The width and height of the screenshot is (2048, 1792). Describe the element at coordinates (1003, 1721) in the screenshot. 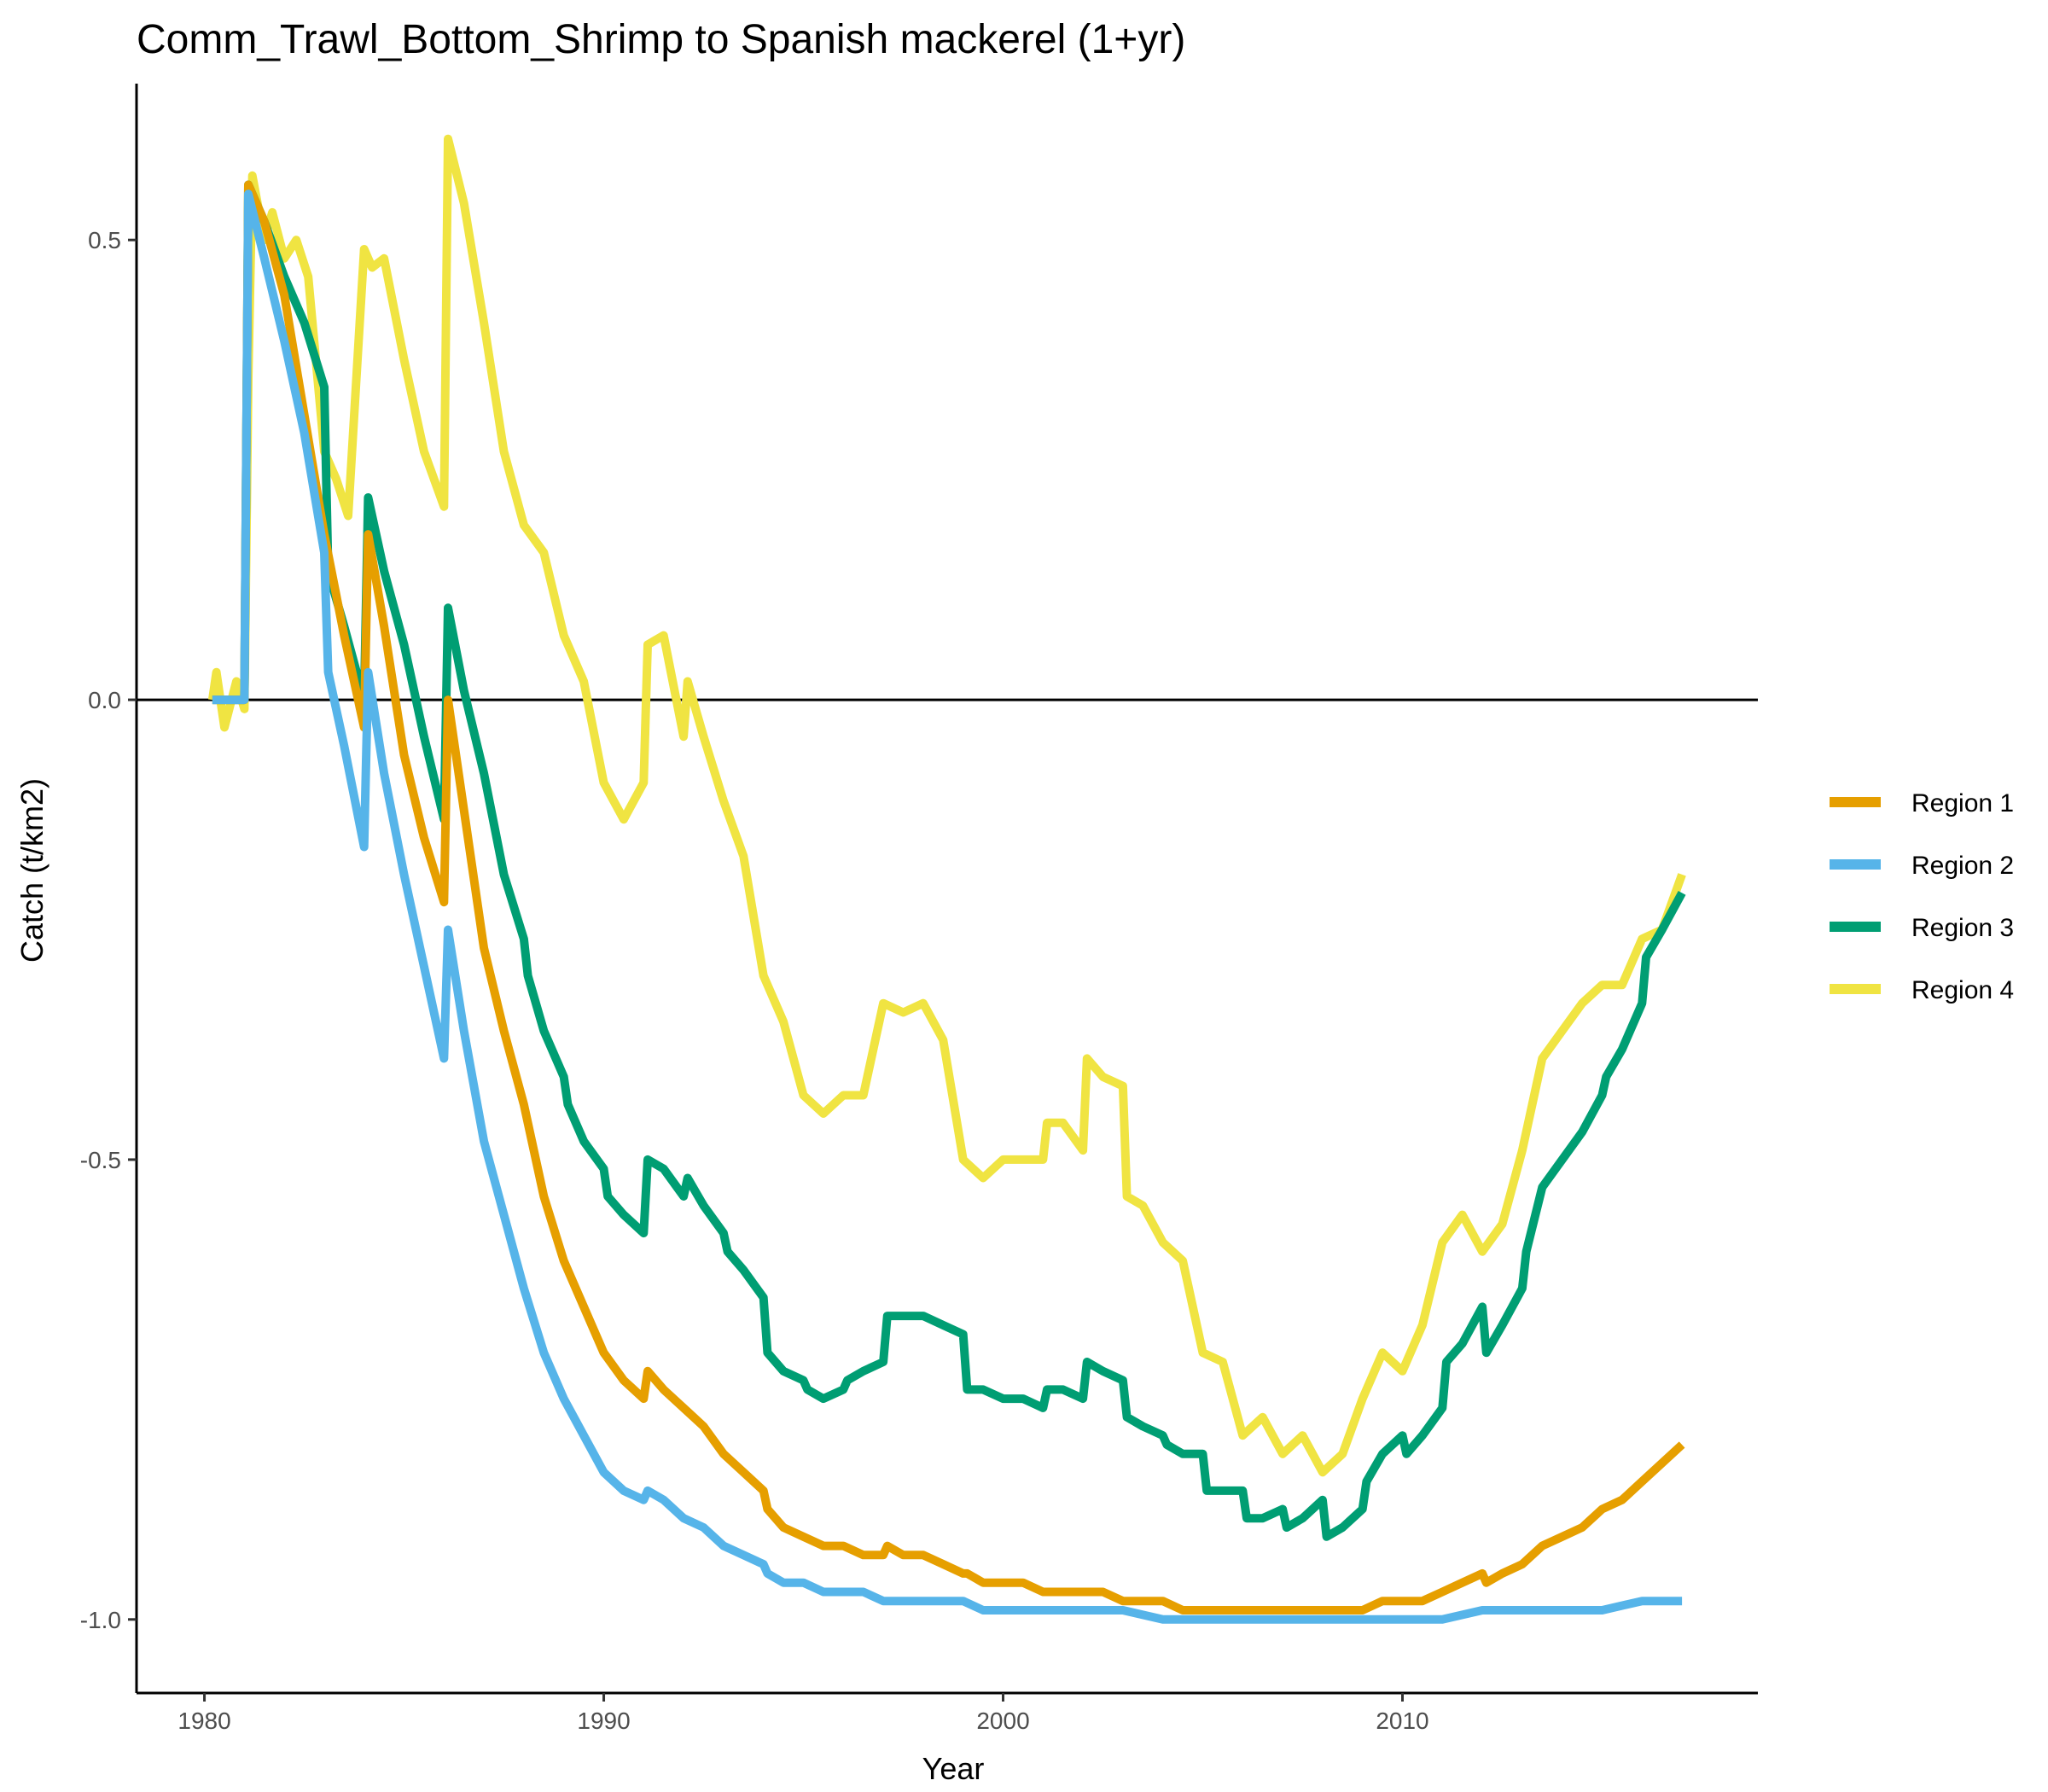

I see `x-tick-label: 2000` at that location.